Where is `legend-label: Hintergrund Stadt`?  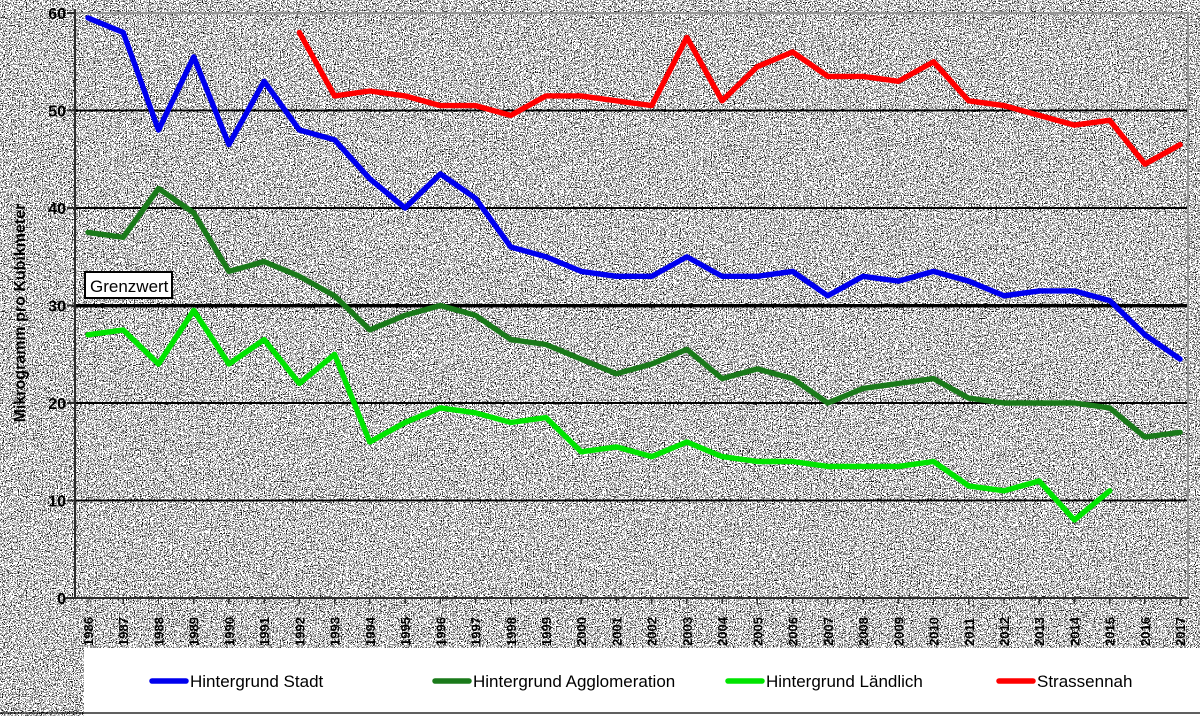 legend-label: Hintergrund Stadt is located at coordinates (257, 681).